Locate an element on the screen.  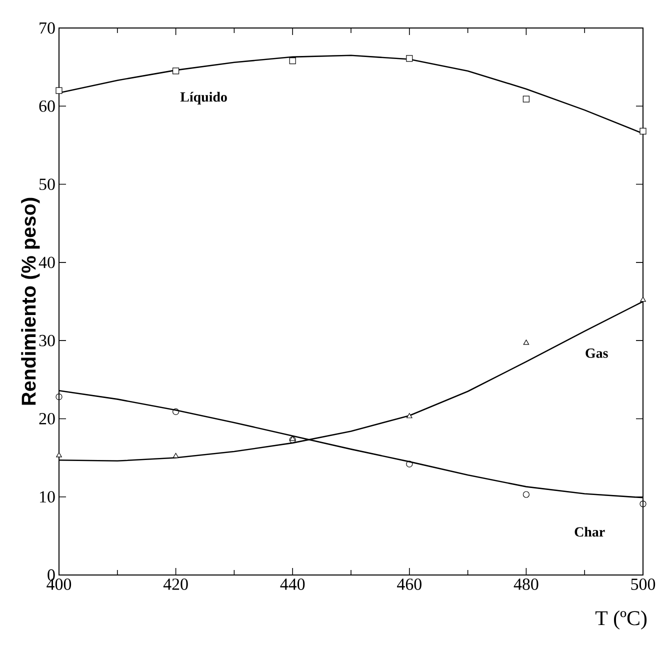
y-tick-label: 70 is located at coordinates (47, 28).